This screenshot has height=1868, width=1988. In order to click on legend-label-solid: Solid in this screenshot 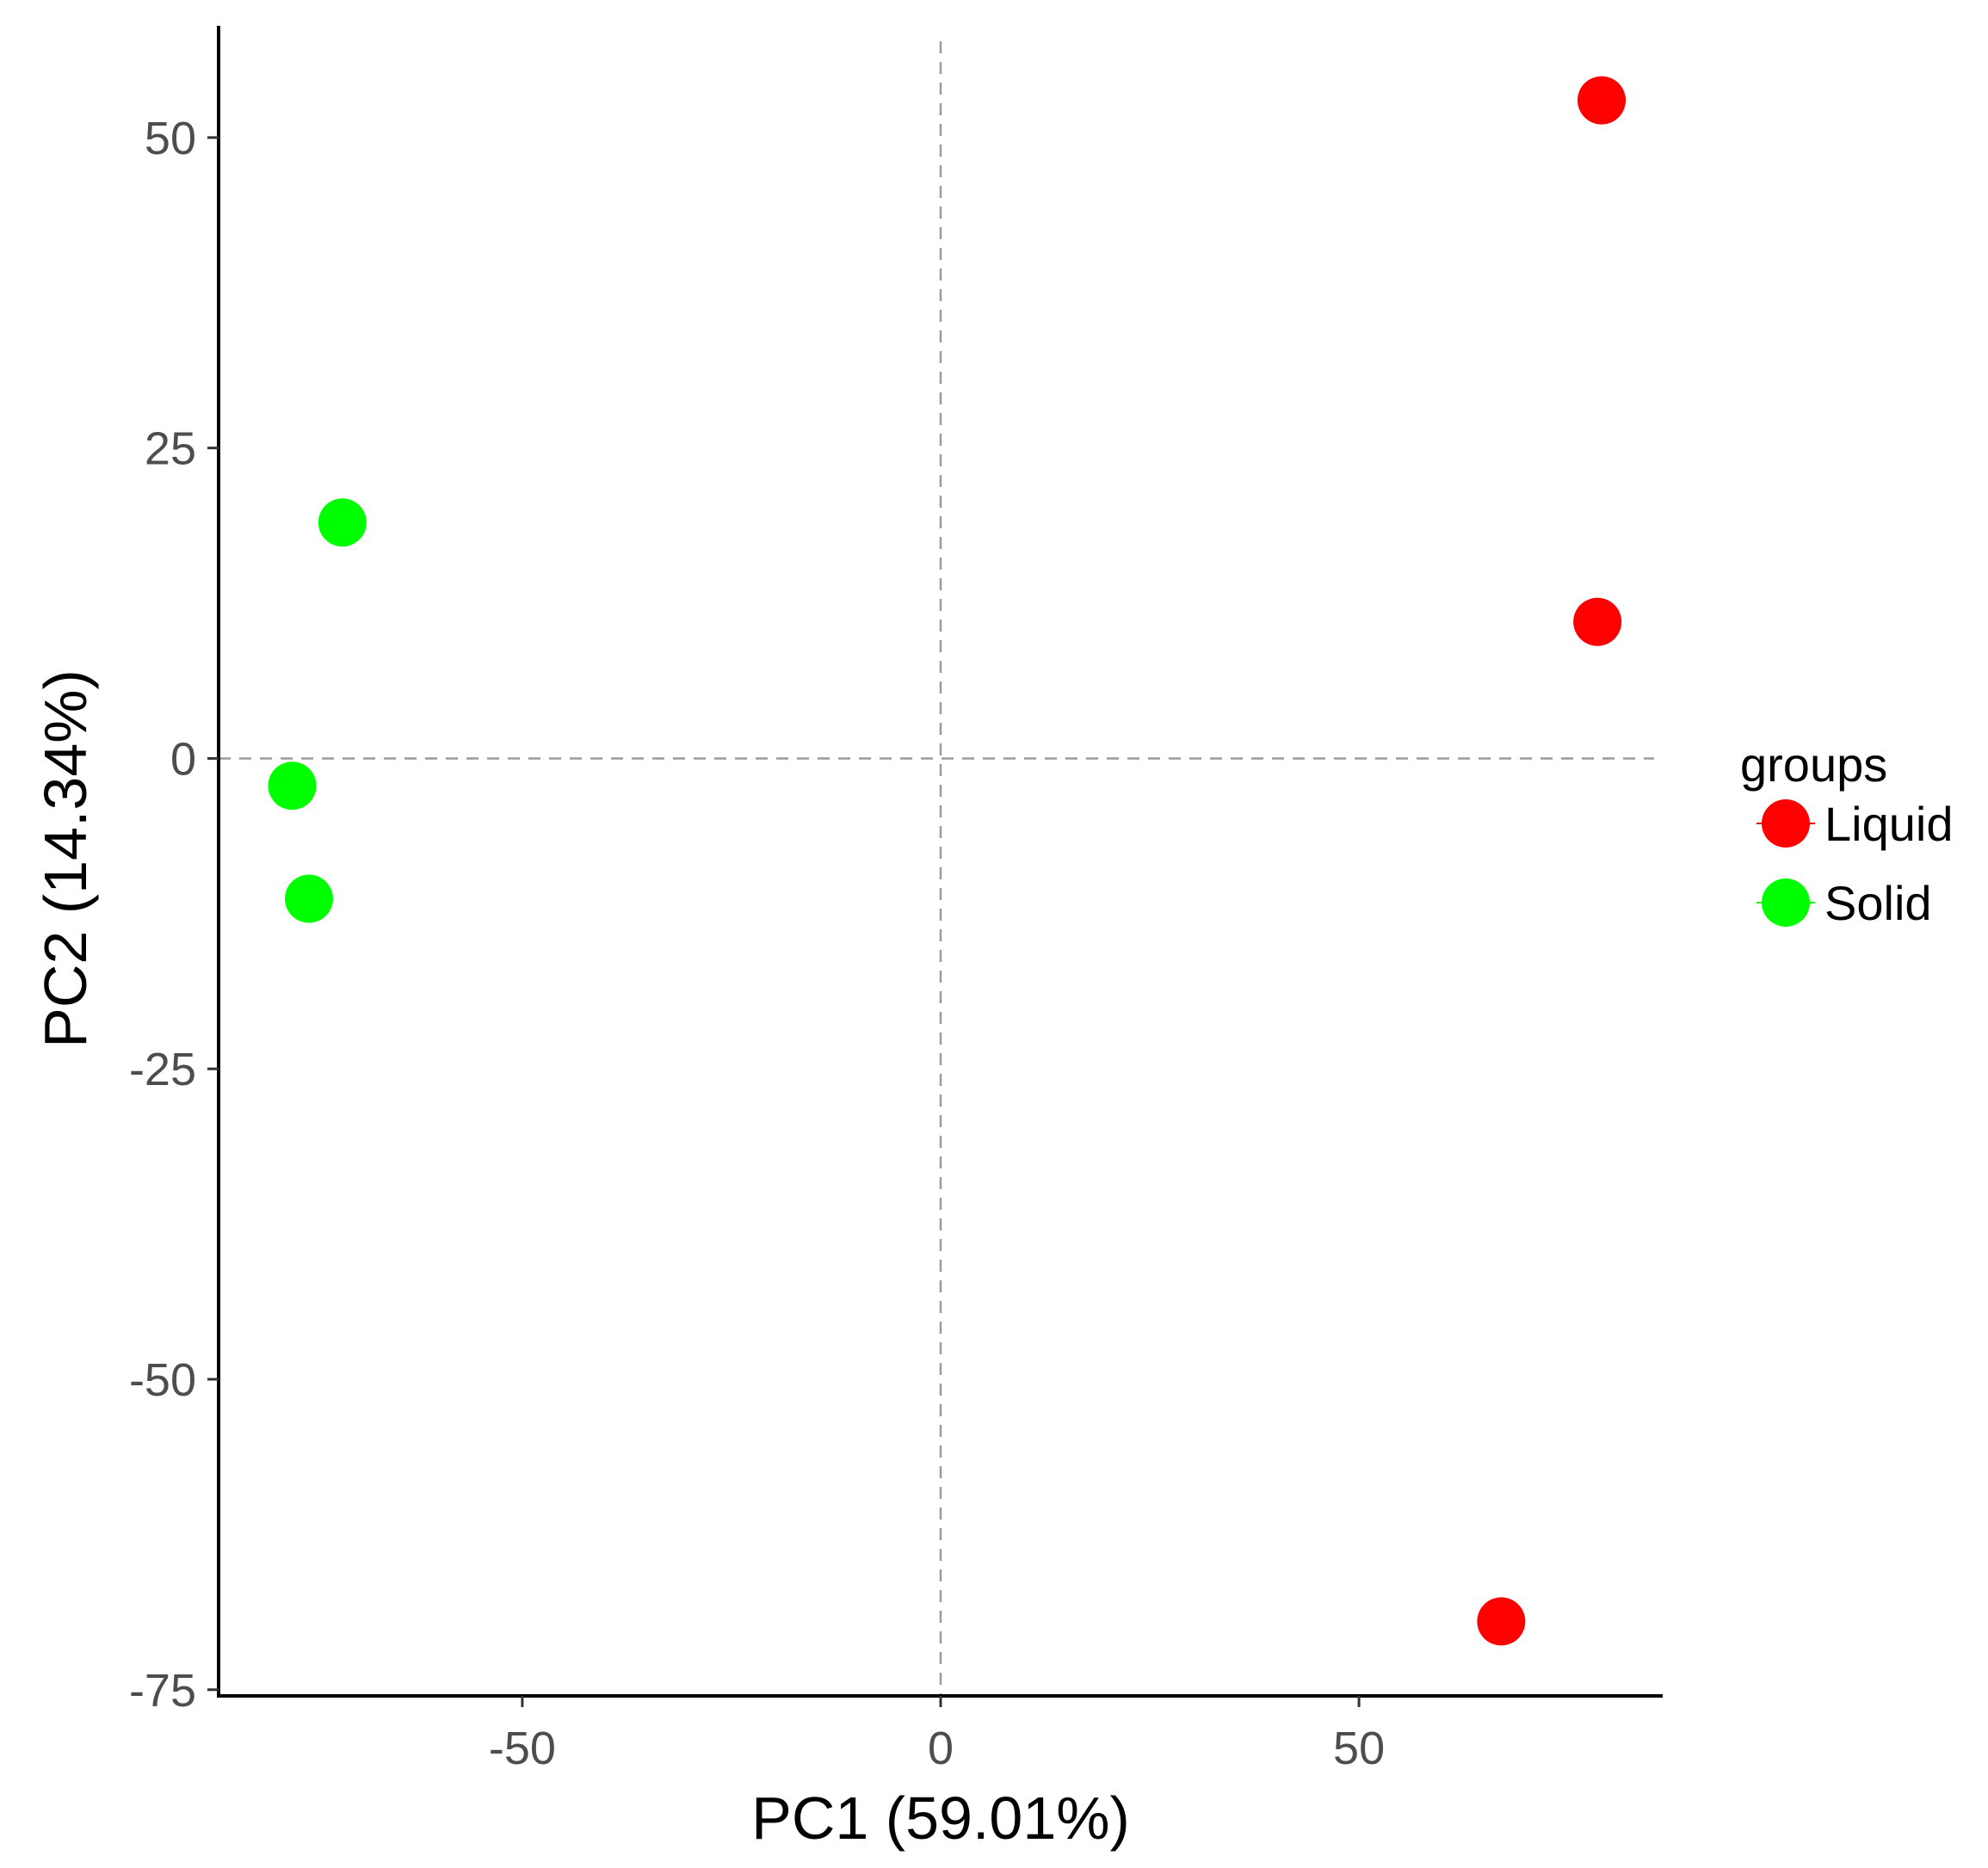, I will do `click(1878, 903)`.